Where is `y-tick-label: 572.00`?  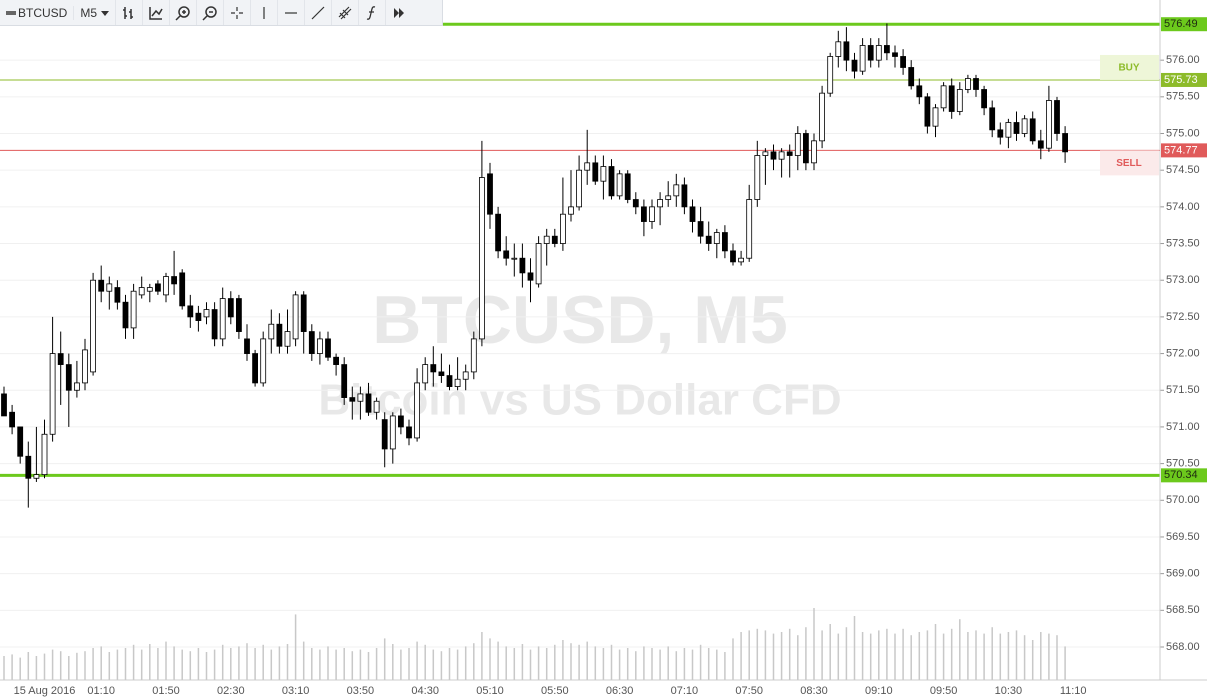
y-tick-label: 572.00 is located at coordinates (1183, 353).